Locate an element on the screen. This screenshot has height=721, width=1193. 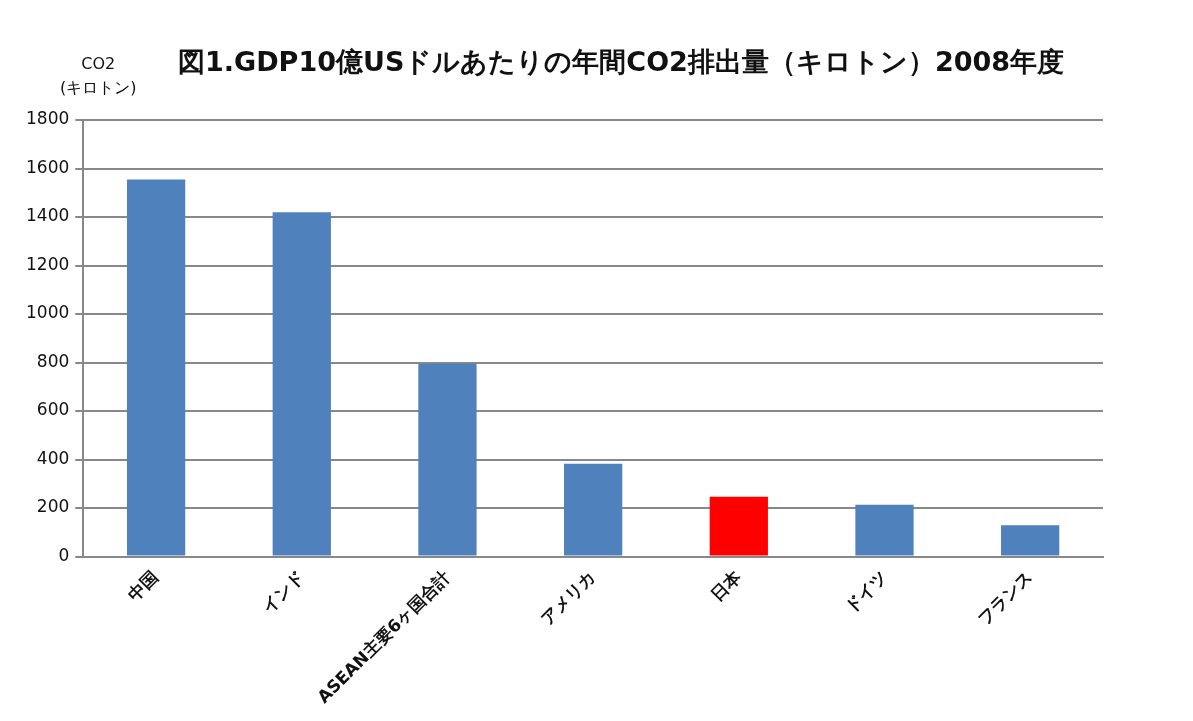
y-tick-label: 200 is located at coordinates (53, 506).